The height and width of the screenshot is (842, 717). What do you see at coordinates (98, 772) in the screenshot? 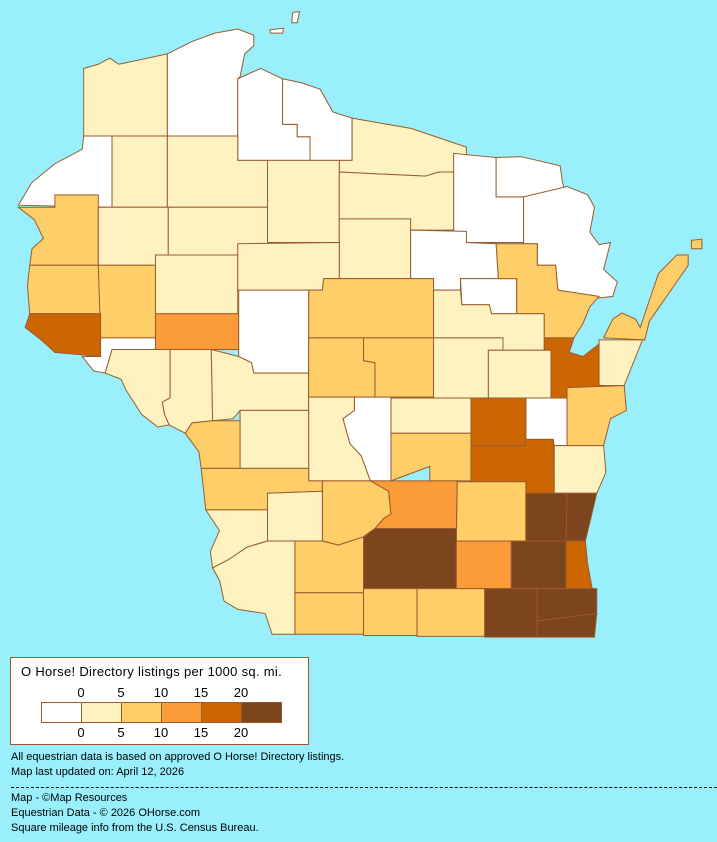
I see `last-updated-note: Map last updated on: April 12, 2026` at bounding box center [98, 772].